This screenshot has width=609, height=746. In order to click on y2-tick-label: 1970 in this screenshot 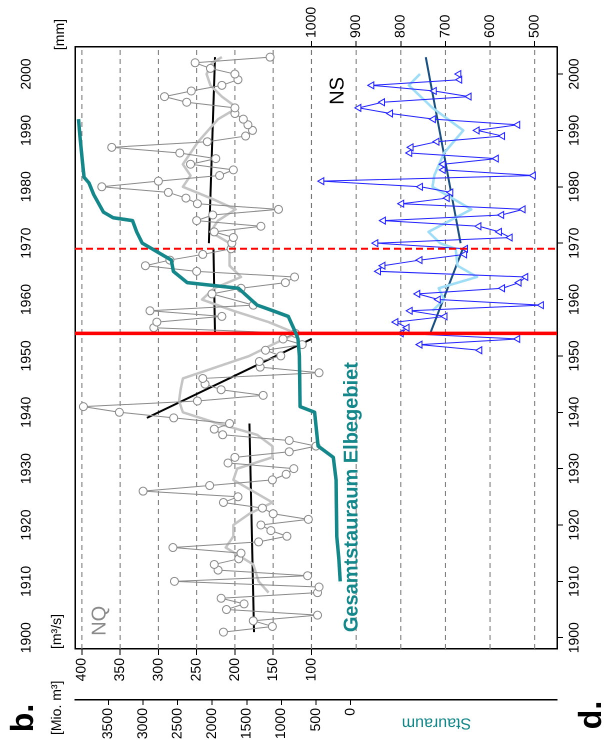, I will do `click(573, 243)`.